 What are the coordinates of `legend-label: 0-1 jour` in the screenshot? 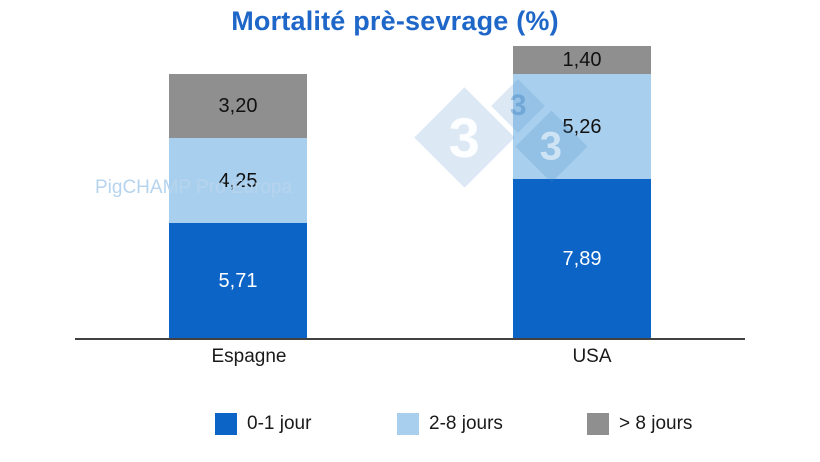 It's located at (279, 423).